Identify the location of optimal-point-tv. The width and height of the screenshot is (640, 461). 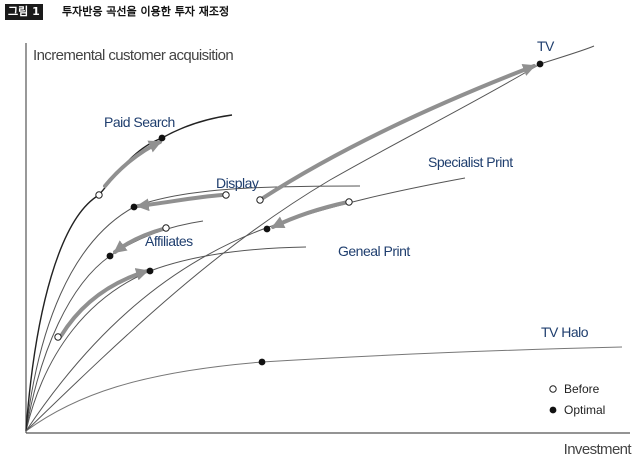
(540, 64).